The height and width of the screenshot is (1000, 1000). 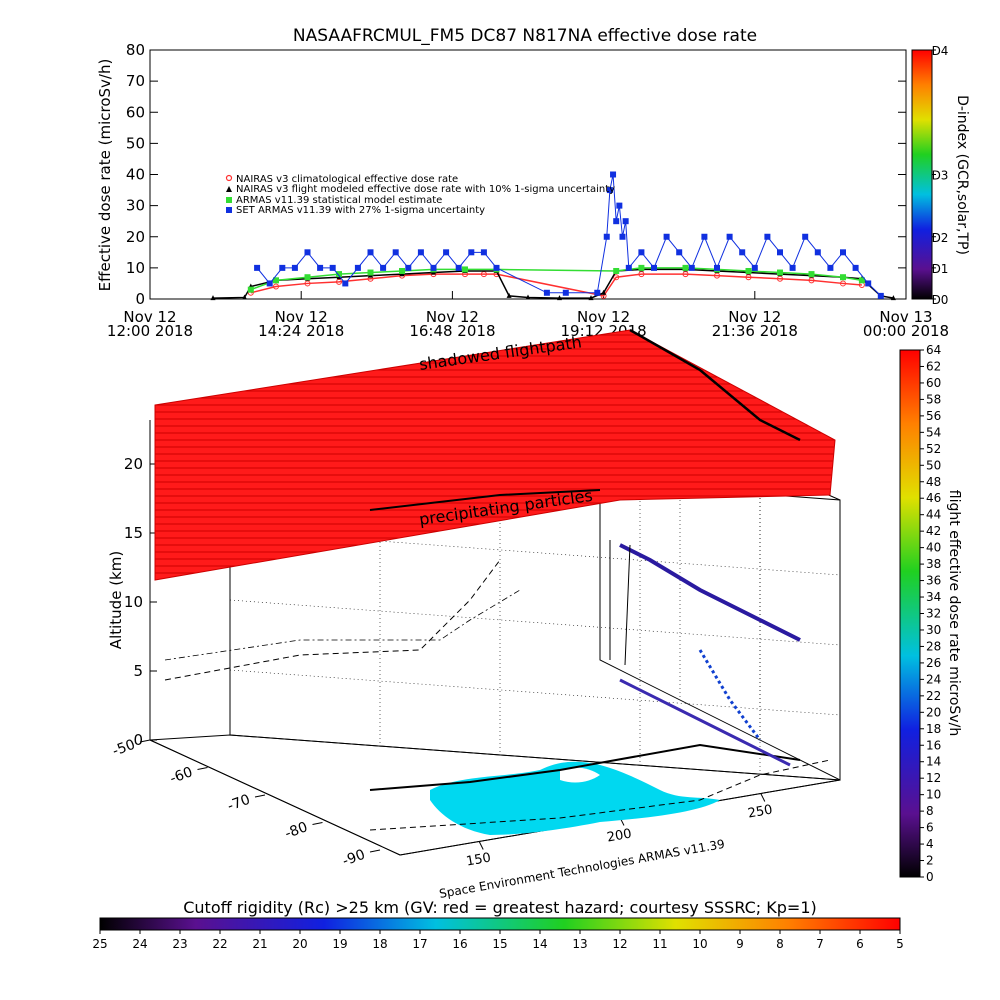 I want to click on dose-tick-label: 38, so click(x=933, y=564).